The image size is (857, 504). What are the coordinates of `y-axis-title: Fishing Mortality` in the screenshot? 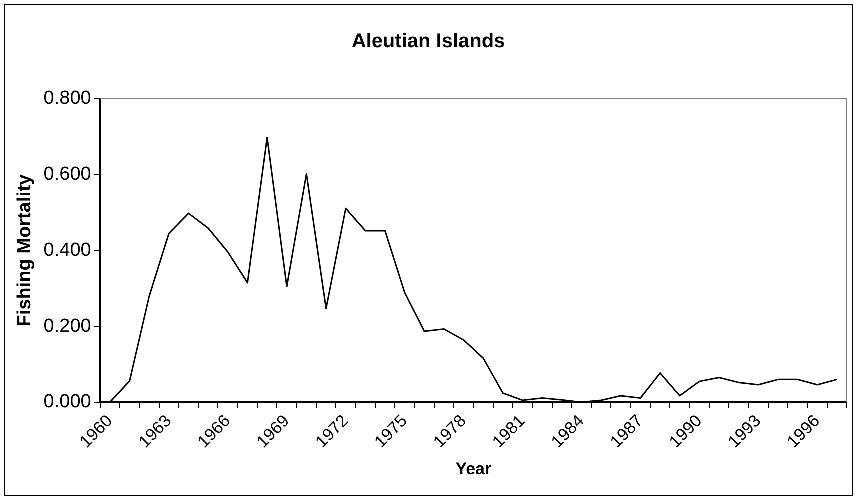 It's located at (25, 250).